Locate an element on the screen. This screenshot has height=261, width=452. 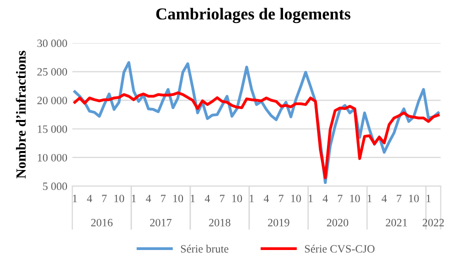
legend-label: Série CVS-CJO is located at coordinates (339, 248).